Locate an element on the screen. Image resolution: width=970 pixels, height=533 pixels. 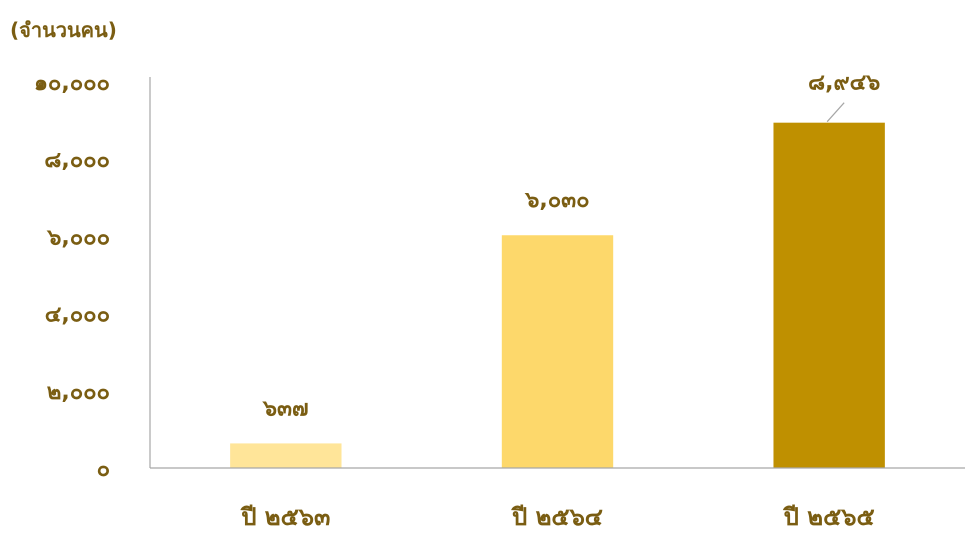
y-tick-label: ๐ is located at coordinates (103, 469).